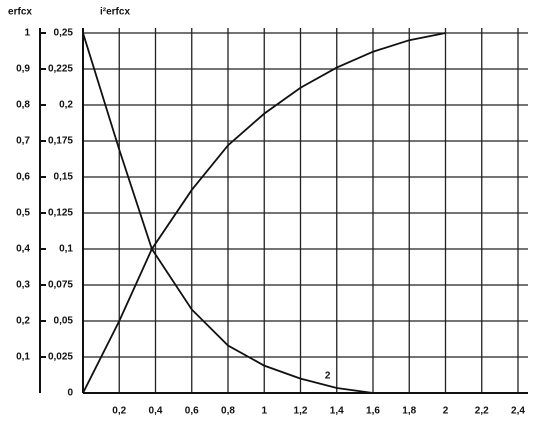 The image size is (556, 422). What do you see at coordinates (23, 141) in the screenshot?
I see `y2-tick-label: 0,7` at bounding box center [23, 141].